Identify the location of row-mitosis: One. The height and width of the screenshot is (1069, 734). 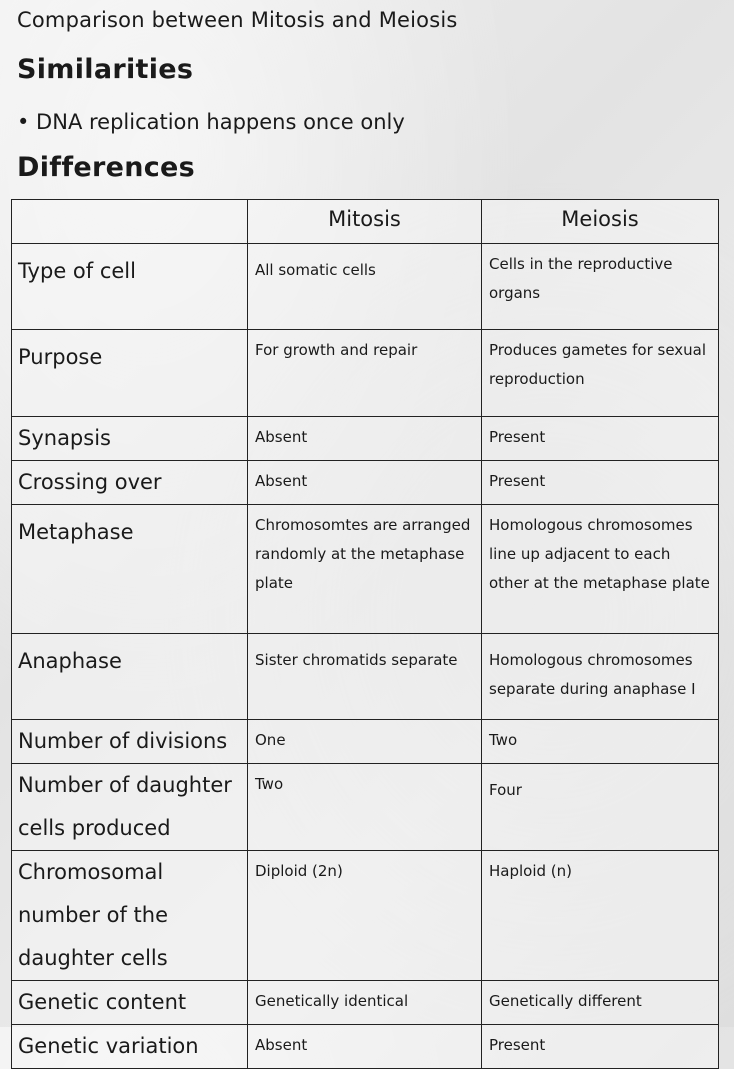
(364, 741).